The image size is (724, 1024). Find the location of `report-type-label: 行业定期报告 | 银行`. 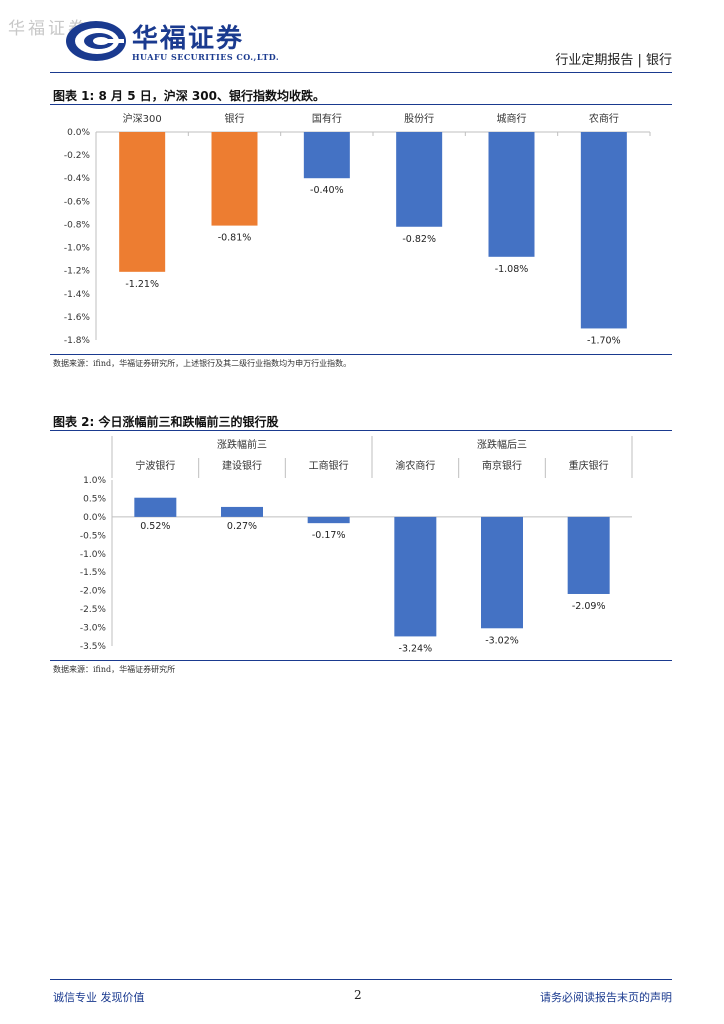

report-type-label: 行业定期报告 | 银行 is located at coordinates (613, 60).